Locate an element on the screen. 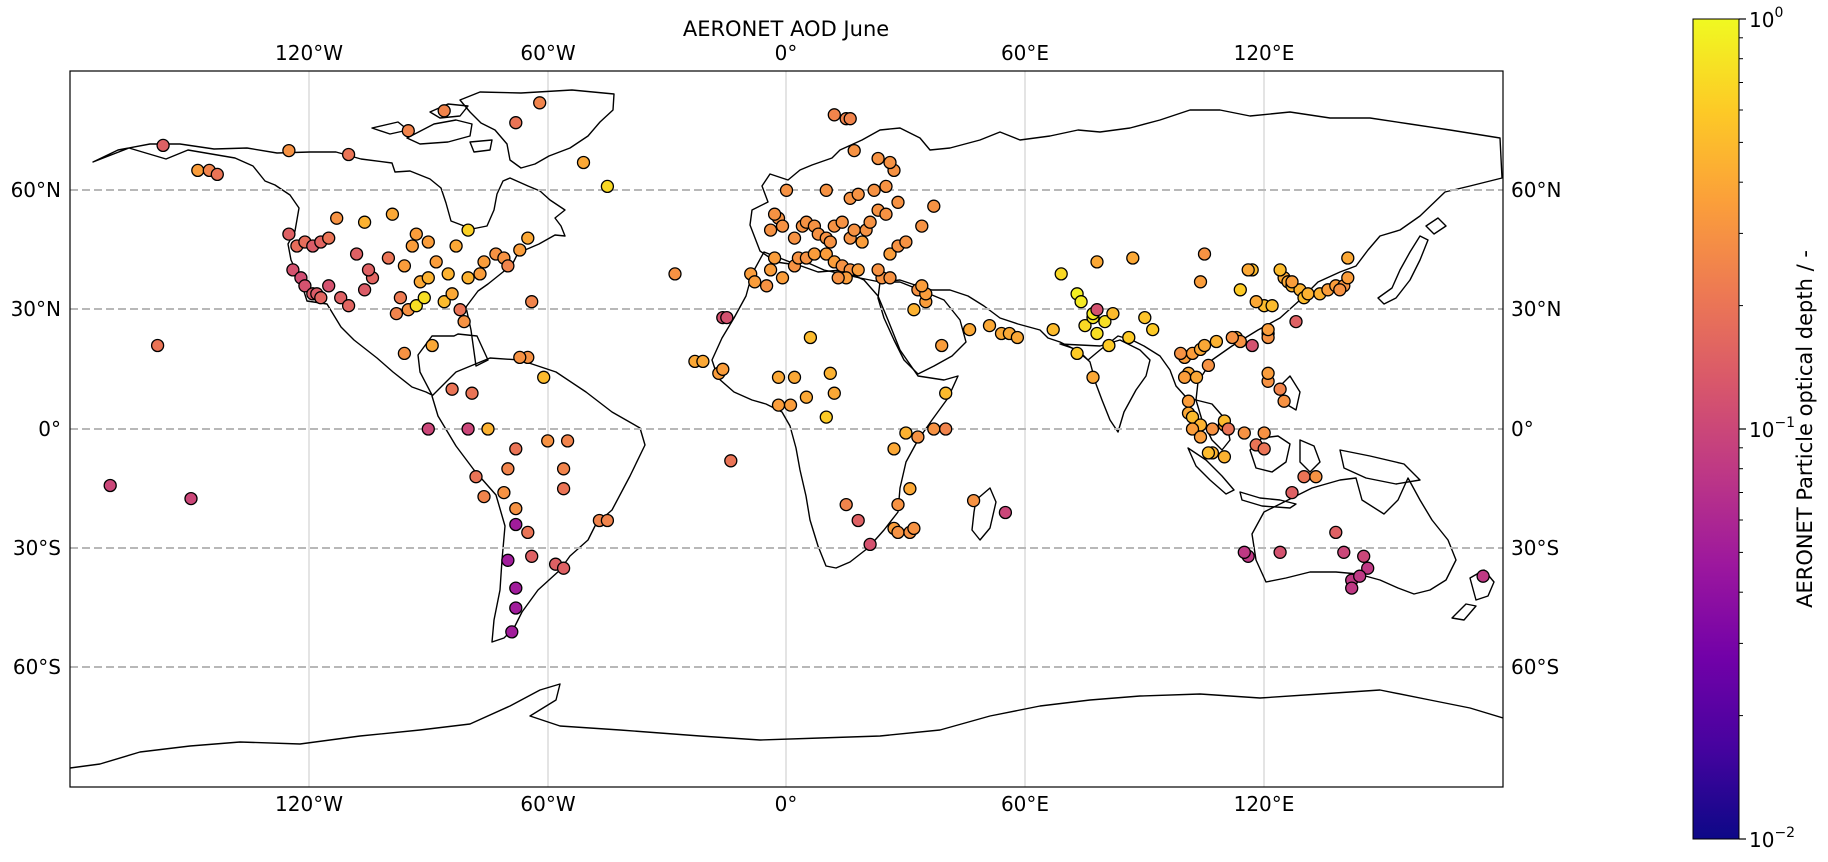 The image size is (1828, 862). colorbar-tick-exponent: −2 is located at coordinates (1784, 833).